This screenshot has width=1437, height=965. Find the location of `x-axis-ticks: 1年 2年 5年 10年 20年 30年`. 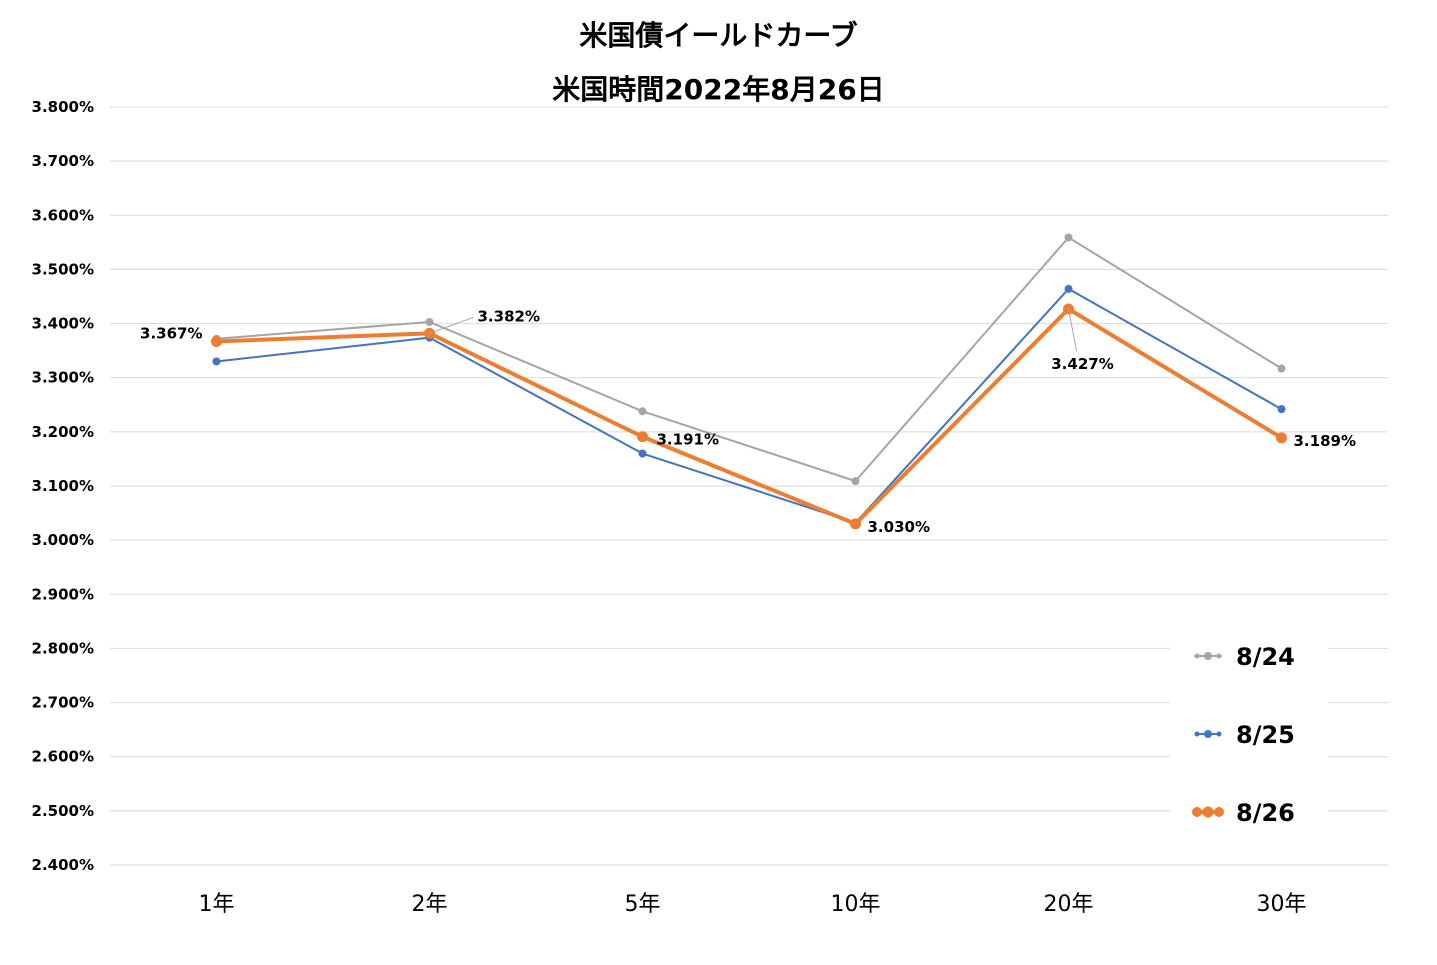

x-axis-ticks: 1年 2年 5年 10年 20年 30年 is located at coordinates (753, 904).